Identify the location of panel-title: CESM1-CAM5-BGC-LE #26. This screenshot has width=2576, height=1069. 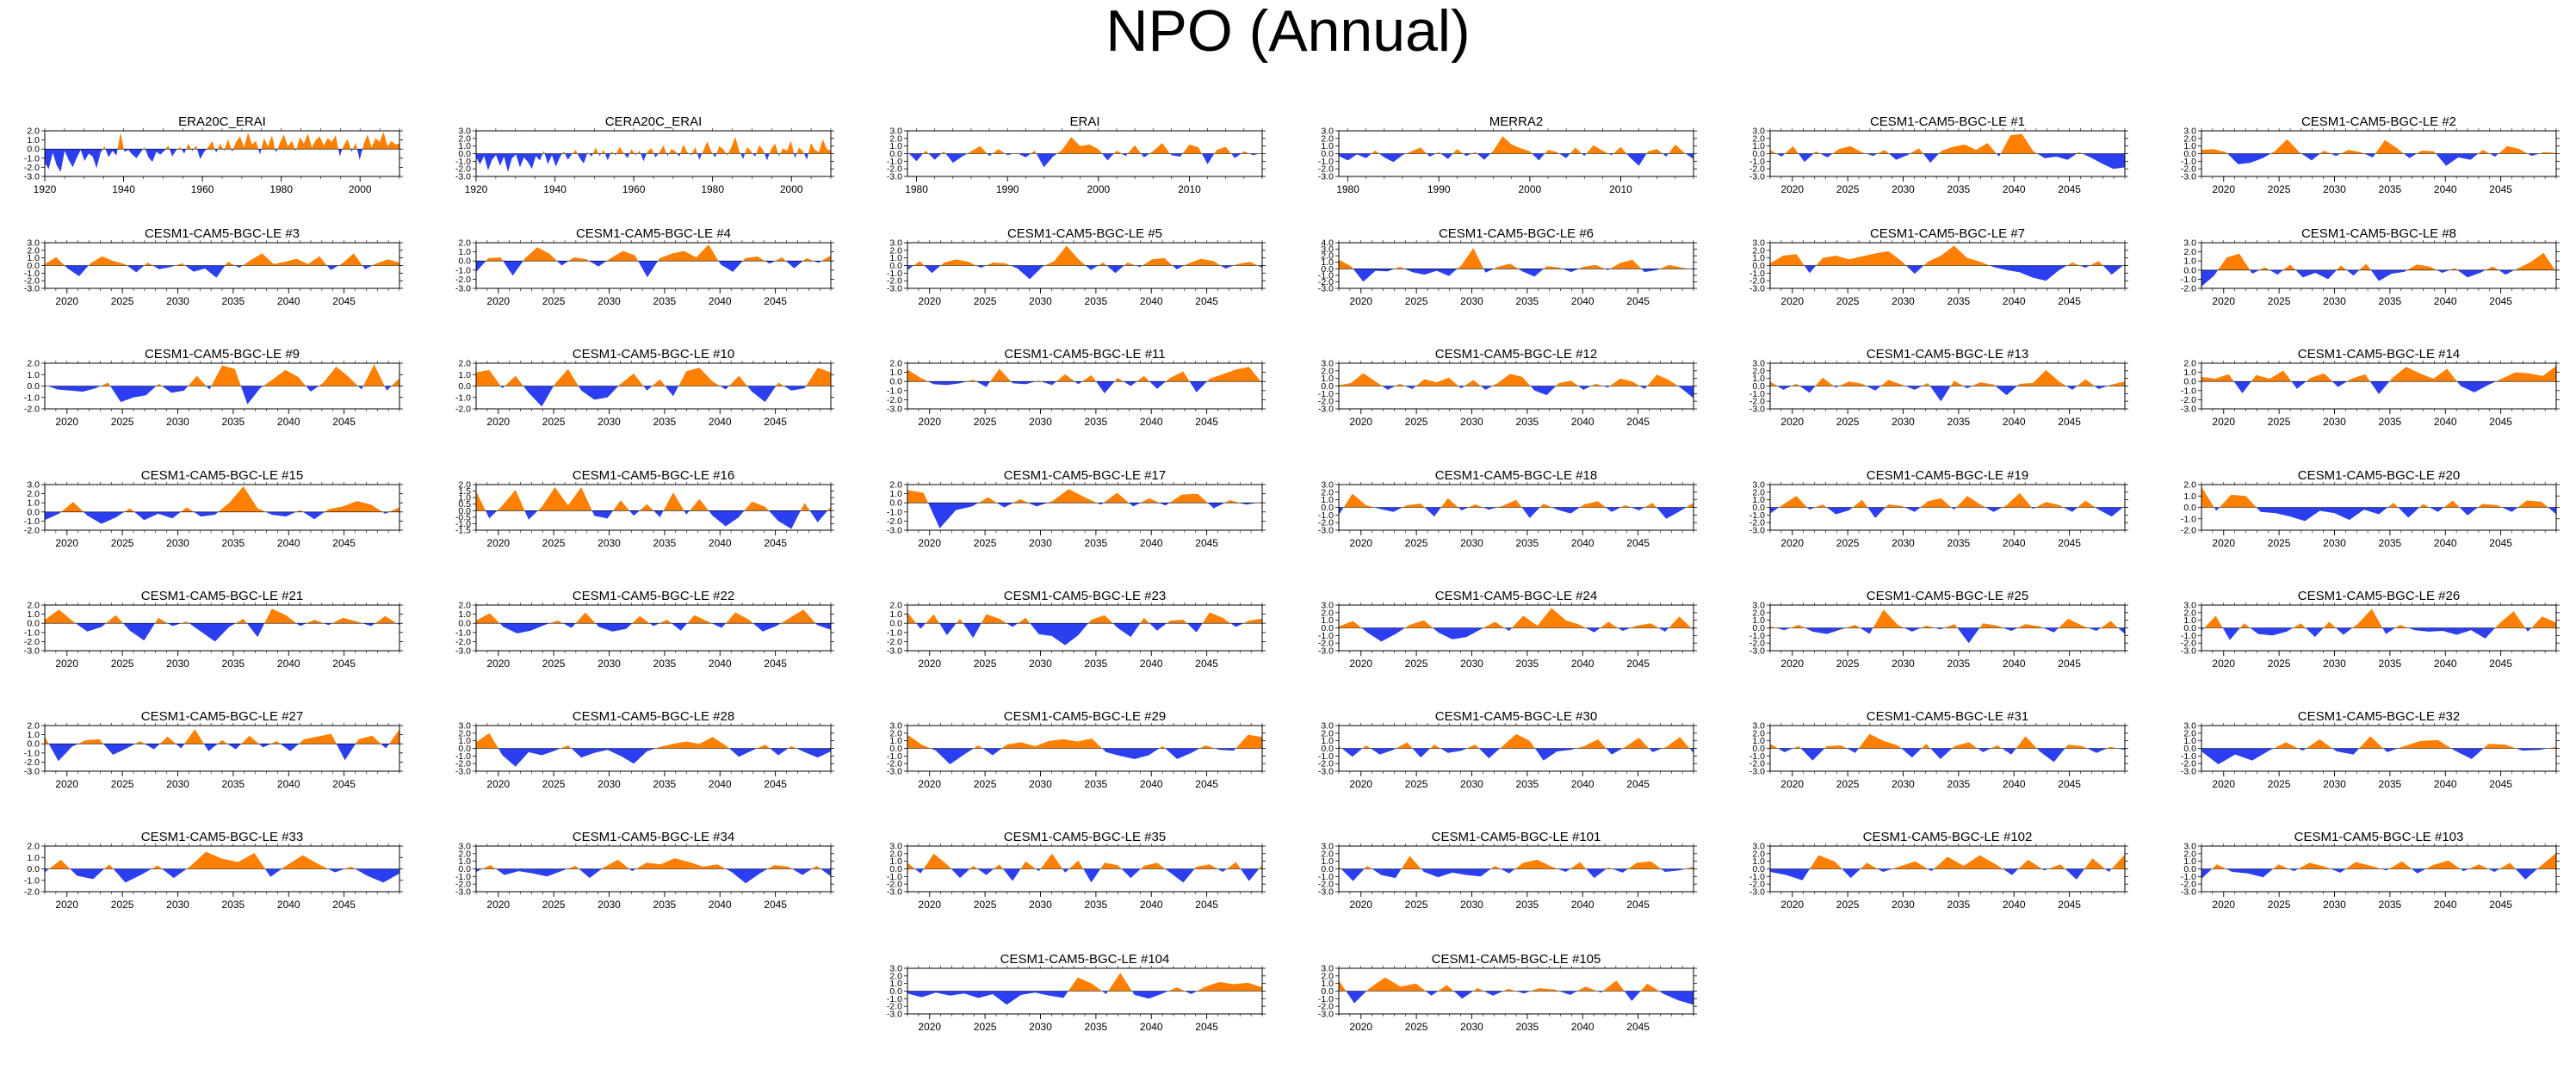
(2379, 596).